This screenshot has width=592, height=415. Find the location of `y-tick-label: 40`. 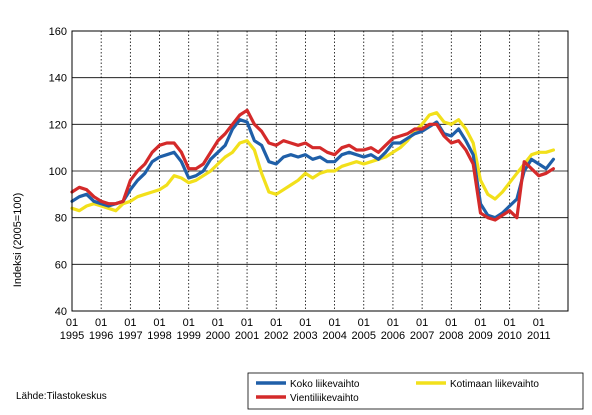

y-tick-label: 40 is located at coordinates (61, 312).